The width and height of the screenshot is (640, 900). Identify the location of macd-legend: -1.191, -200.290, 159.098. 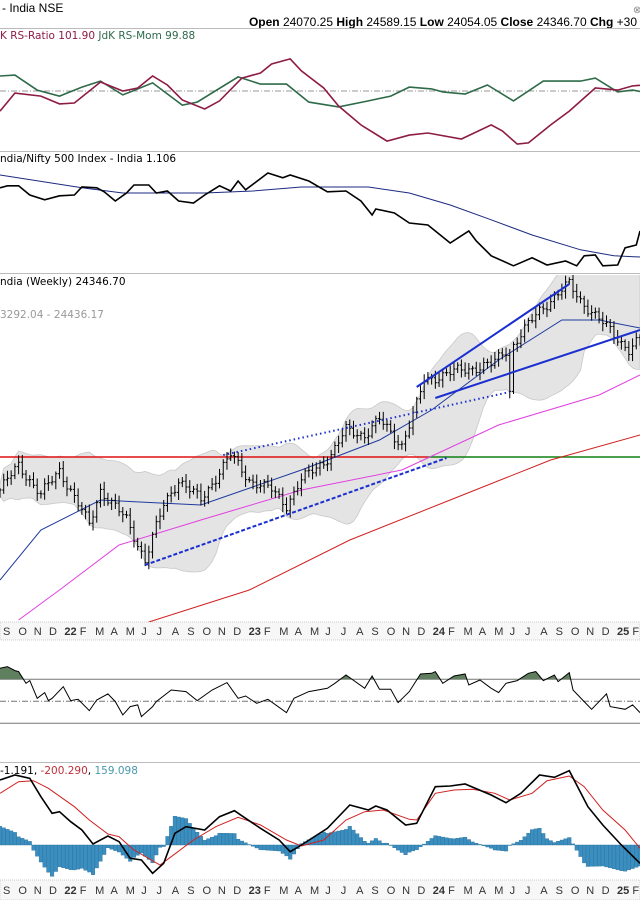
(69, 771).